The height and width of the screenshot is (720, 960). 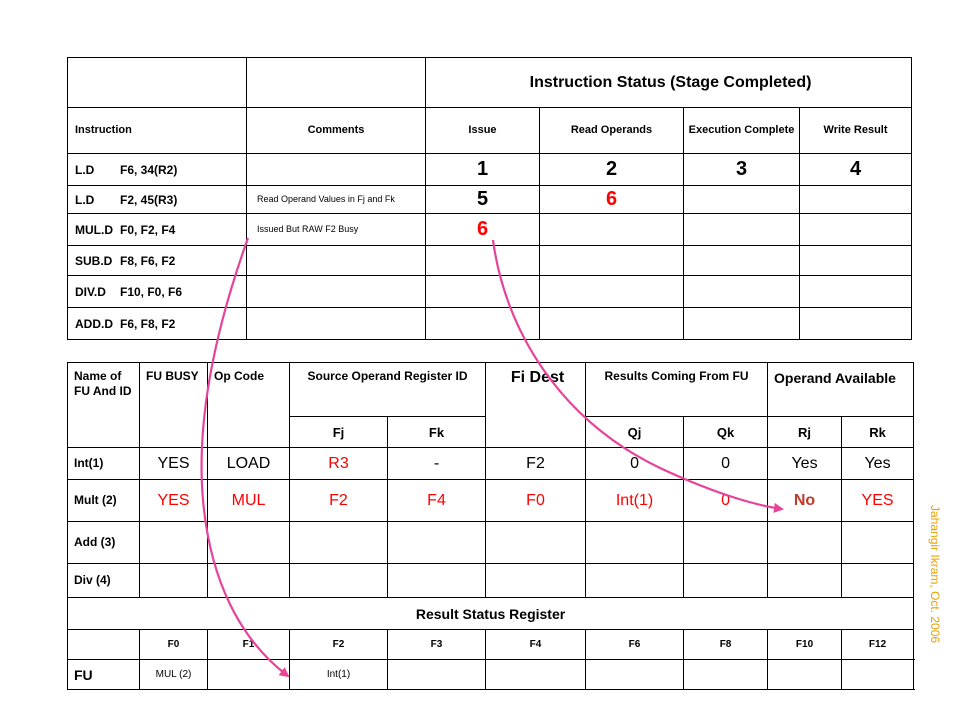 What do you see at coordinates (173, 580) in the screenshot?
I see `fu-busy` at bounding box center [173, 580].